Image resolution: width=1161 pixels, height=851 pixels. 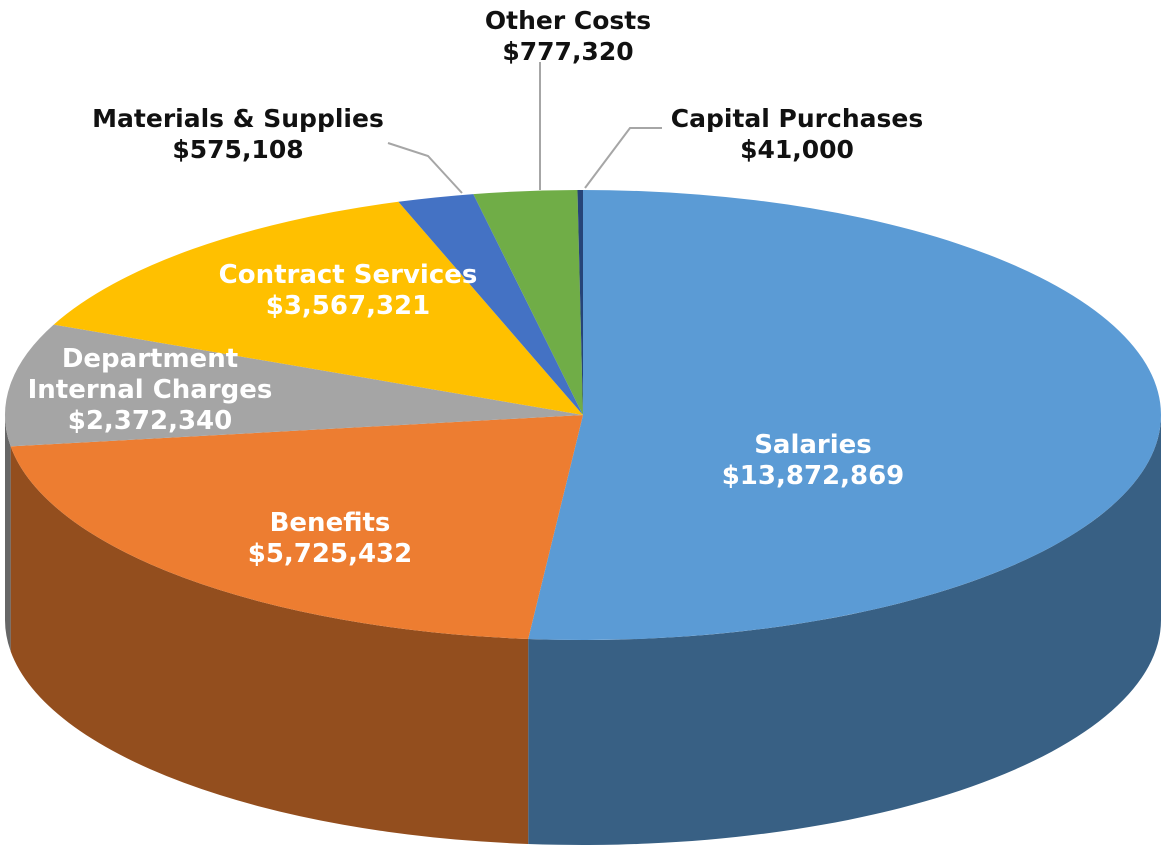 What do you see at coordinates (797, 149) in the screenshot?
I see `value-label: $41,000` at bounding box center [797, 149].